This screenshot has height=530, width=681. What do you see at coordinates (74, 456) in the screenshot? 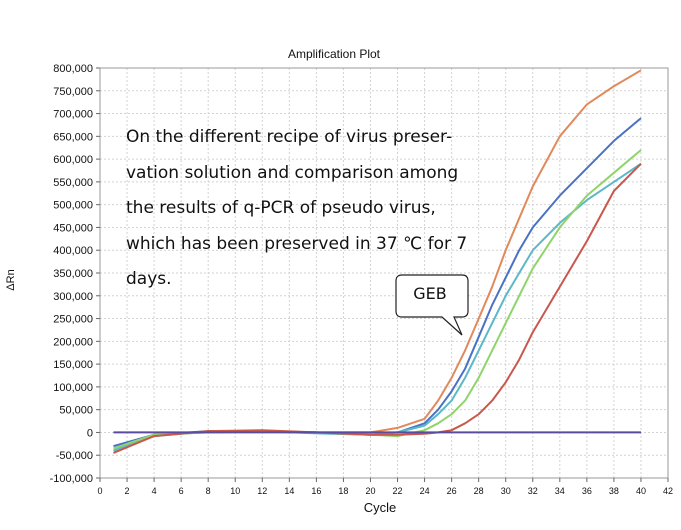
I see `y-tick-label: -50,000` at bounding box center [74, 456].